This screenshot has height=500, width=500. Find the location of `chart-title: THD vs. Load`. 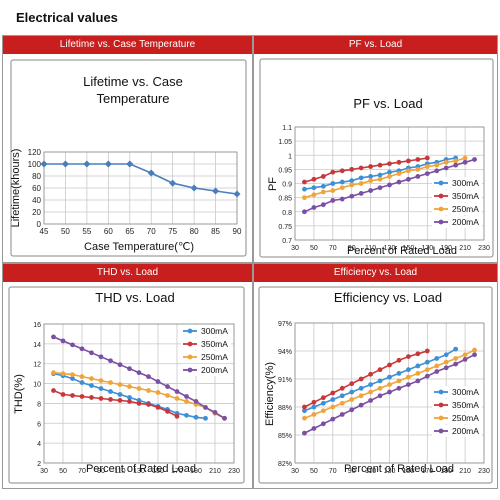

chart-title: THD vs. Load is located at coordinates (134, 297).